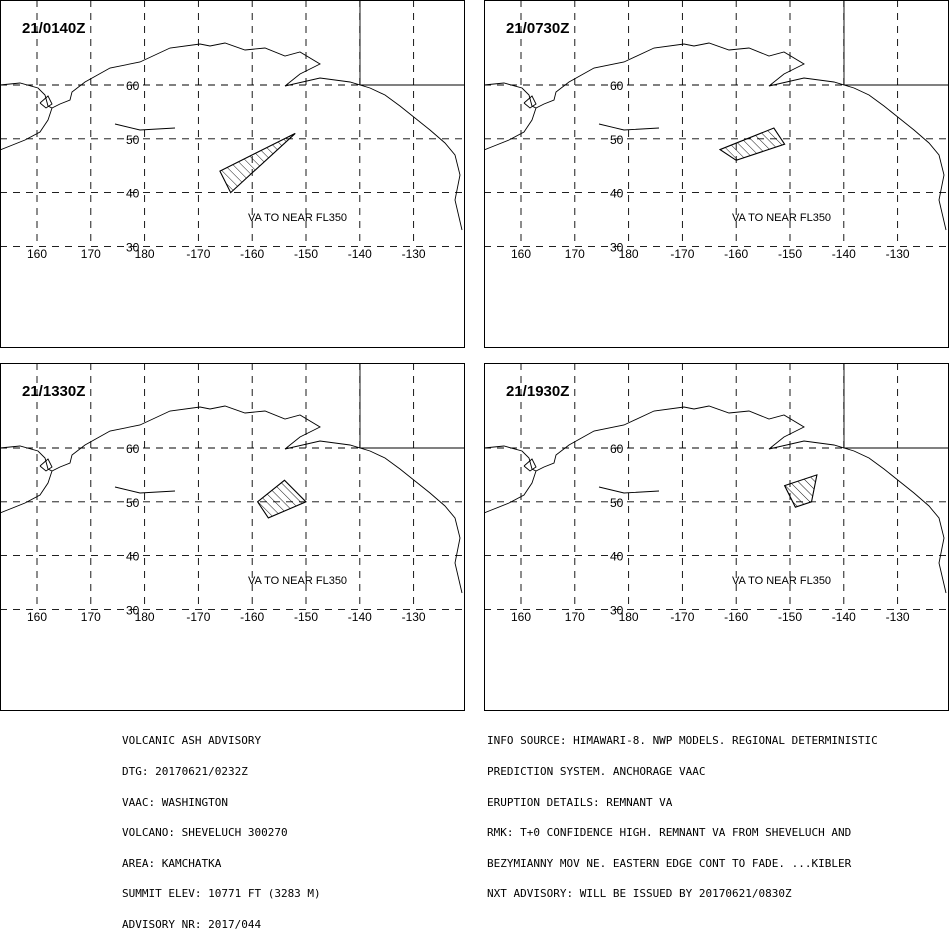 Image resolution: width=950 pixels, height=940 pixels. I want to click on panel-time-label: 21/0140Z, so click(53, 28).